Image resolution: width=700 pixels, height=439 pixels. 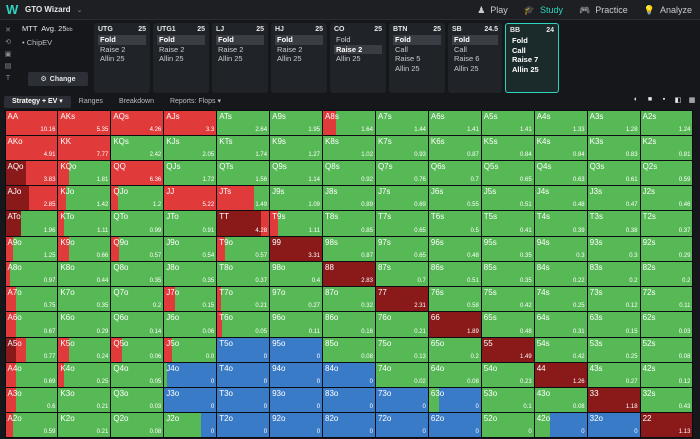 I want to click on hand-cell: T3o 0, so click(x=243, y=400).